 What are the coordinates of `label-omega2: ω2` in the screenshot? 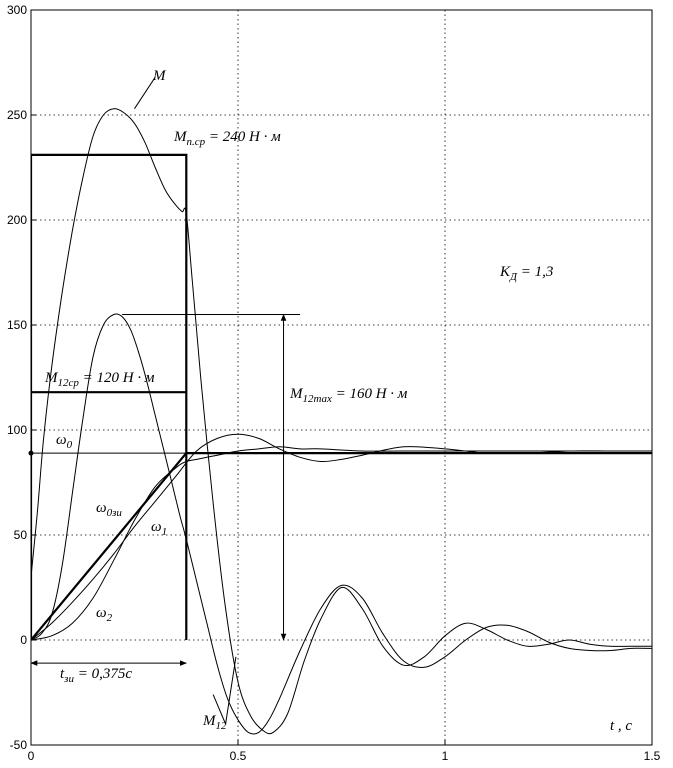 It's located at (104, 614).